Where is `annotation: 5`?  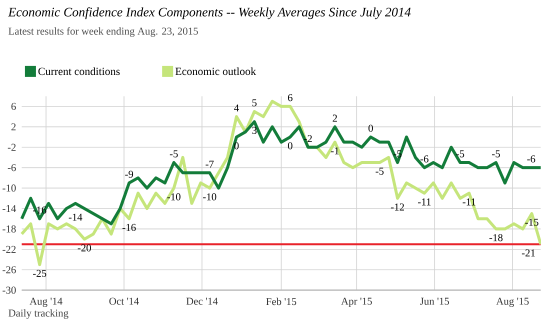
annotation: 5 is located at coordinates (254, 102).